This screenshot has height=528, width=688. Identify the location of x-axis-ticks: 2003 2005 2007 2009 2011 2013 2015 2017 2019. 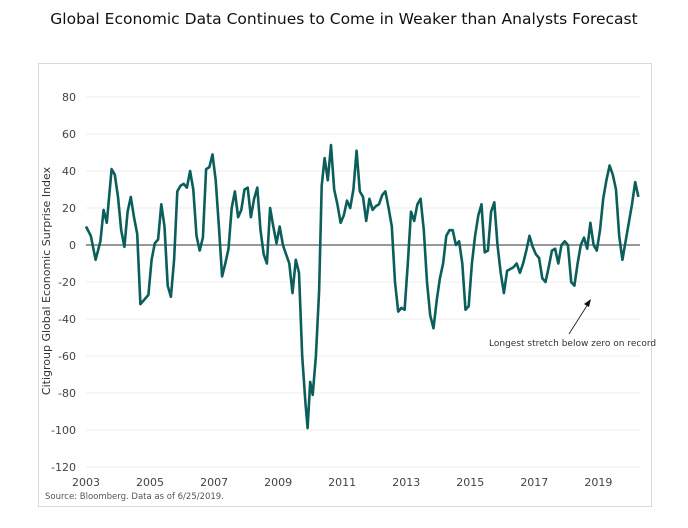
(342, 482).